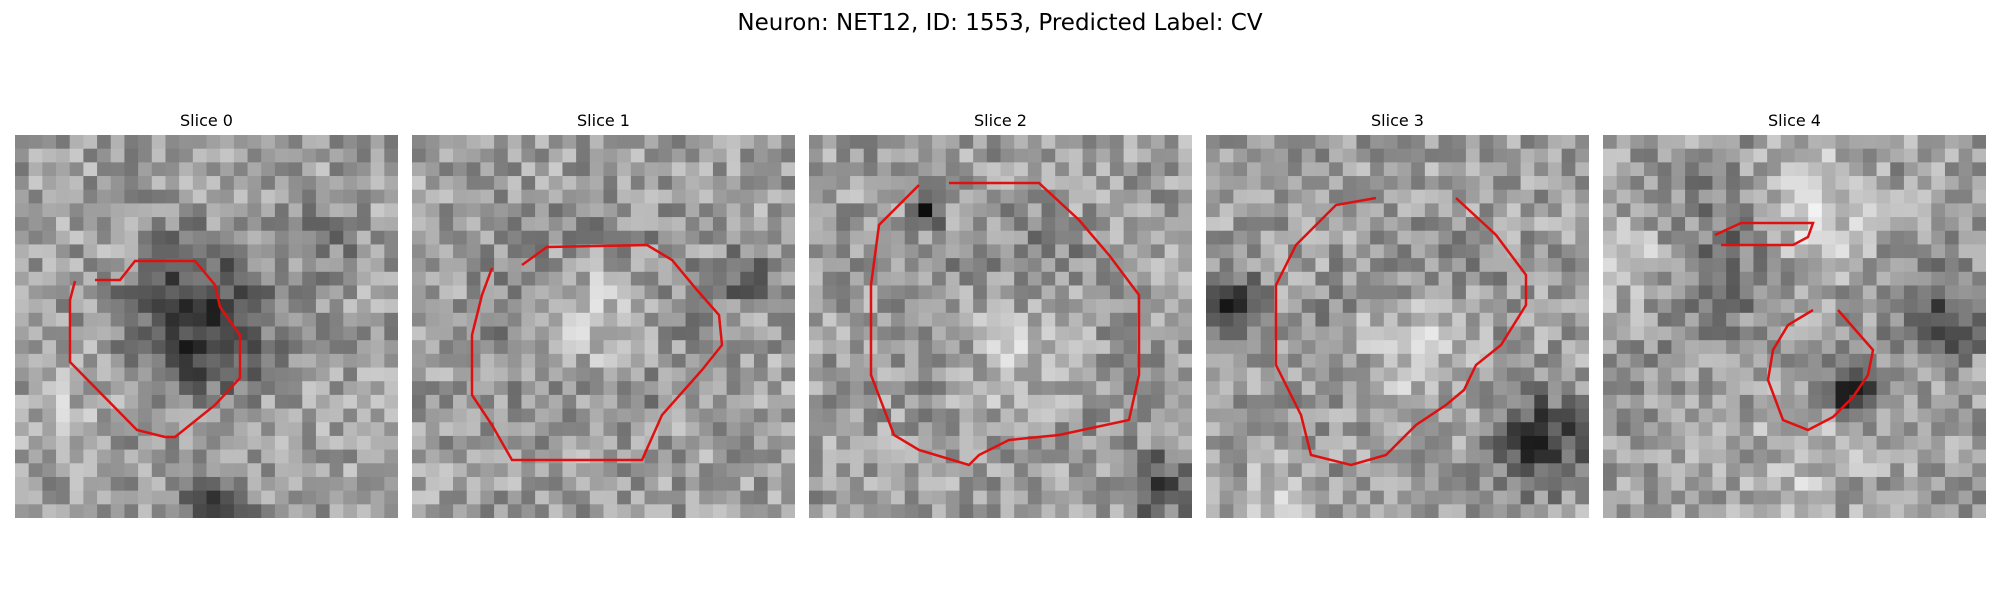 The height and width of the screenshot is (600, 2000). I want to click on slice-panel-2: Slice 2, so click(1000, 313).